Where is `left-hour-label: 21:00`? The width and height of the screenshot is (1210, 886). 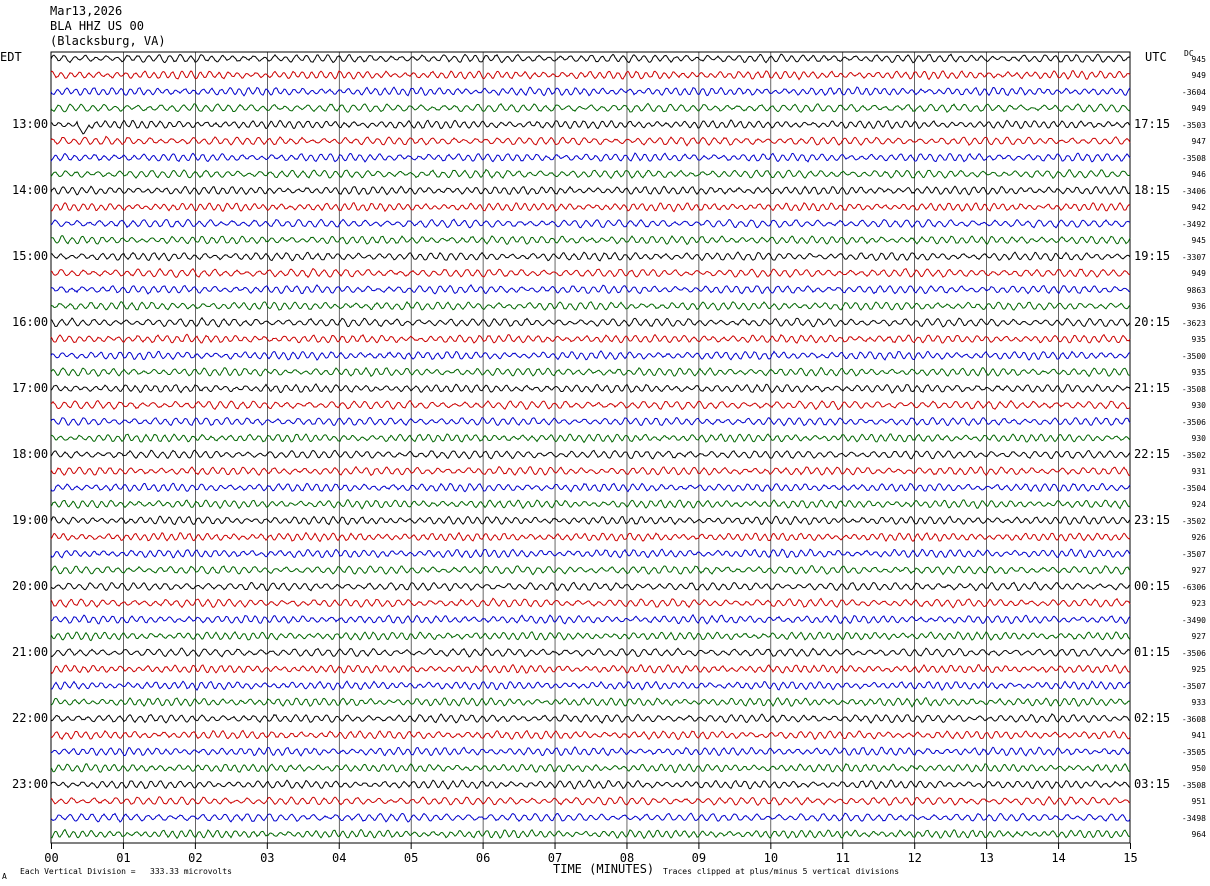 left-hour-label: 21:00 is located at coordinates (30, 651).